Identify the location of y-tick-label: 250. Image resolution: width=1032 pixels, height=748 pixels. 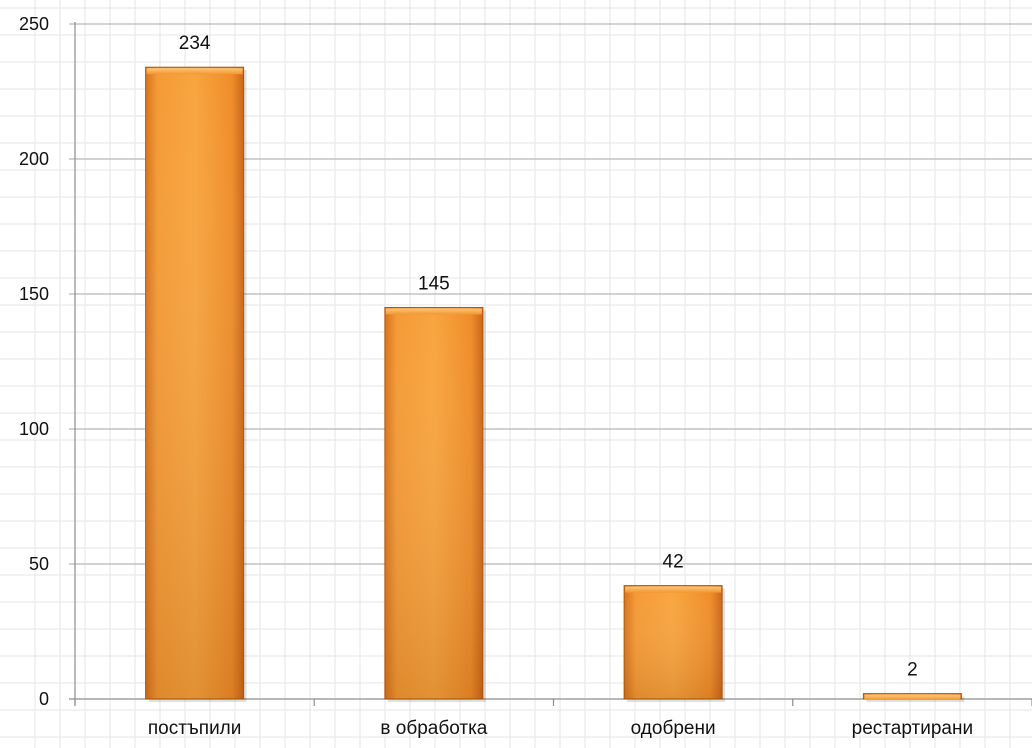
(34, 24).